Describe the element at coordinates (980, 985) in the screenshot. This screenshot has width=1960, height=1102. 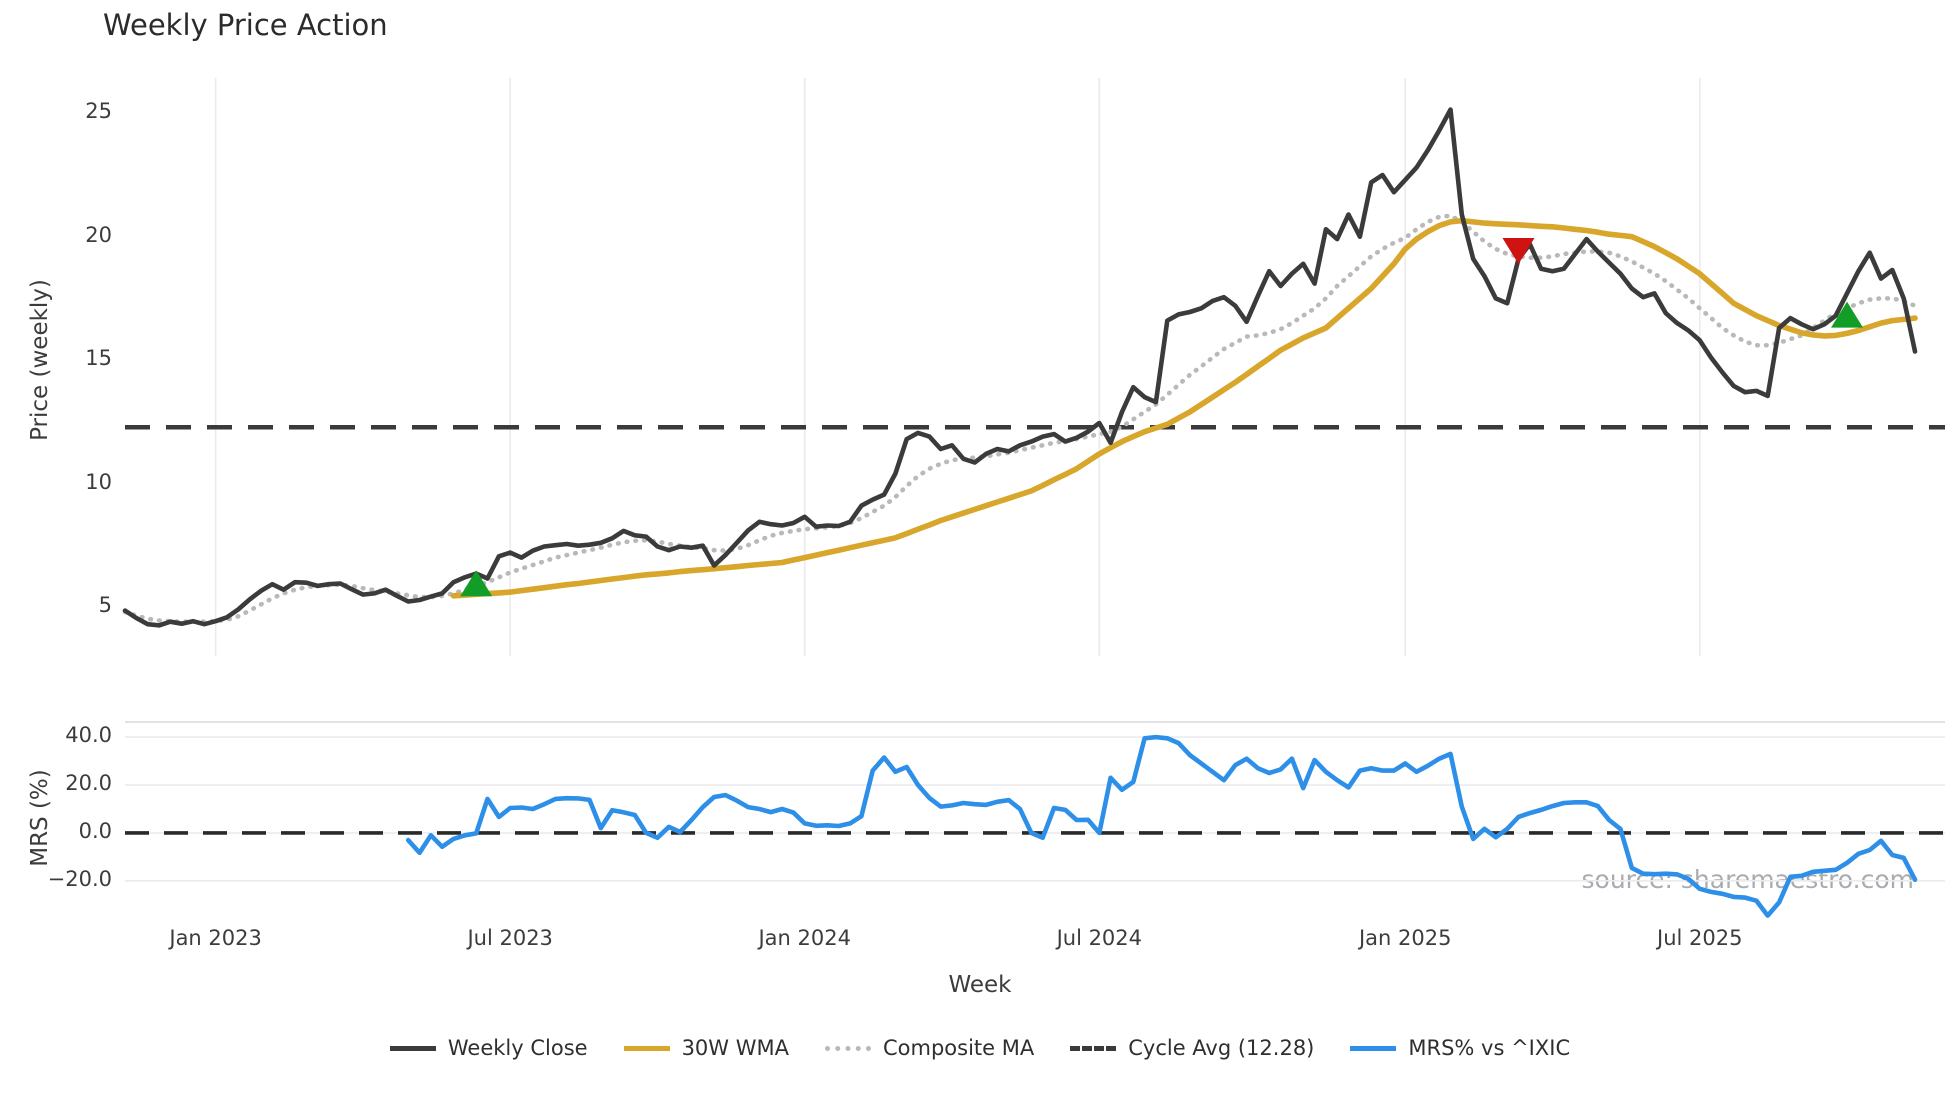
I see `x-axis-label: Week` at that location.